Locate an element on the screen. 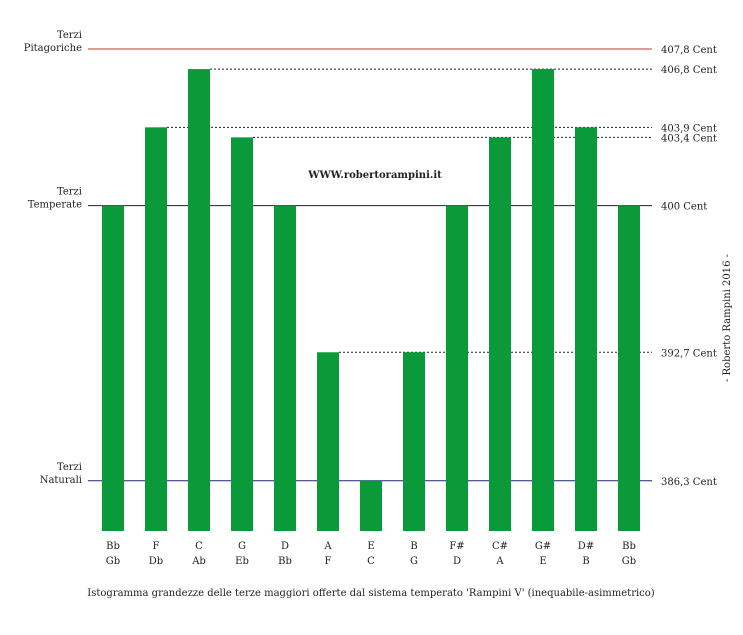 This screenshot has height=635, width=743. x-tick-label-bottom: C is located at coordinates (371, 561).